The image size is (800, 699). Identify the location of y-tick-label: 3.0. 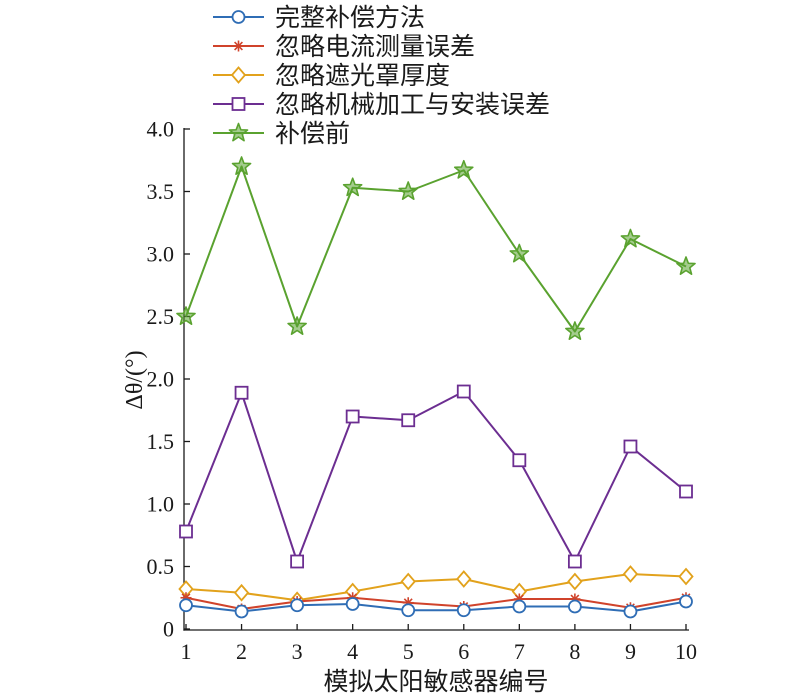
(161, 254).